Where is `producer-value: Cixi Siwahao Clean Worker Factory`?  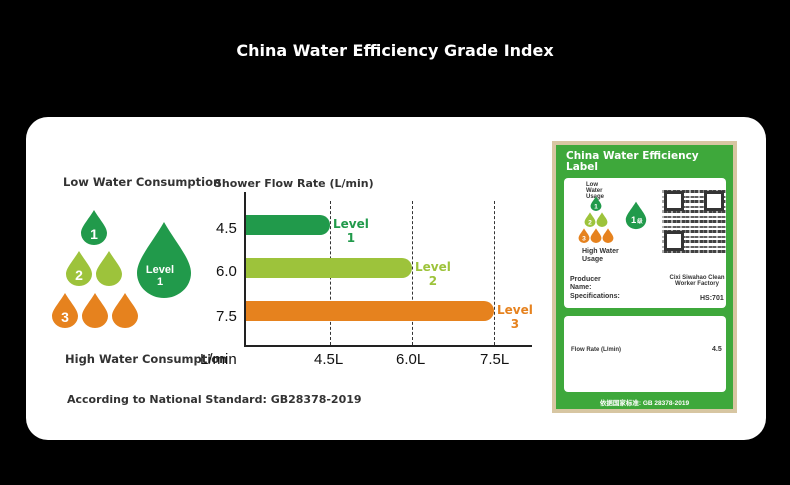
producer-value: Cixi Siwahao Clean Worker Factory is located at coordinates (697, 281).